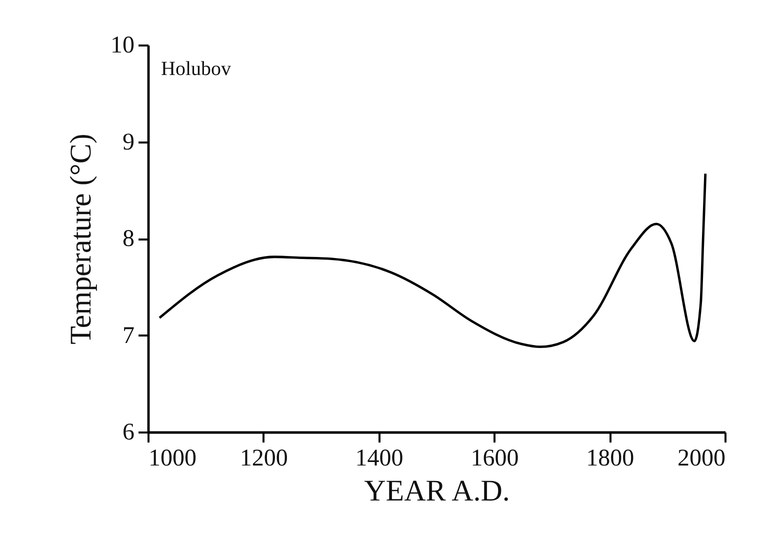 The height and width of the screenshot is (550, 780). What do you see at coordinates (702, 459) in the screenshot?
I see `x-tick-label: 2000` at bounding box center [702, 459].